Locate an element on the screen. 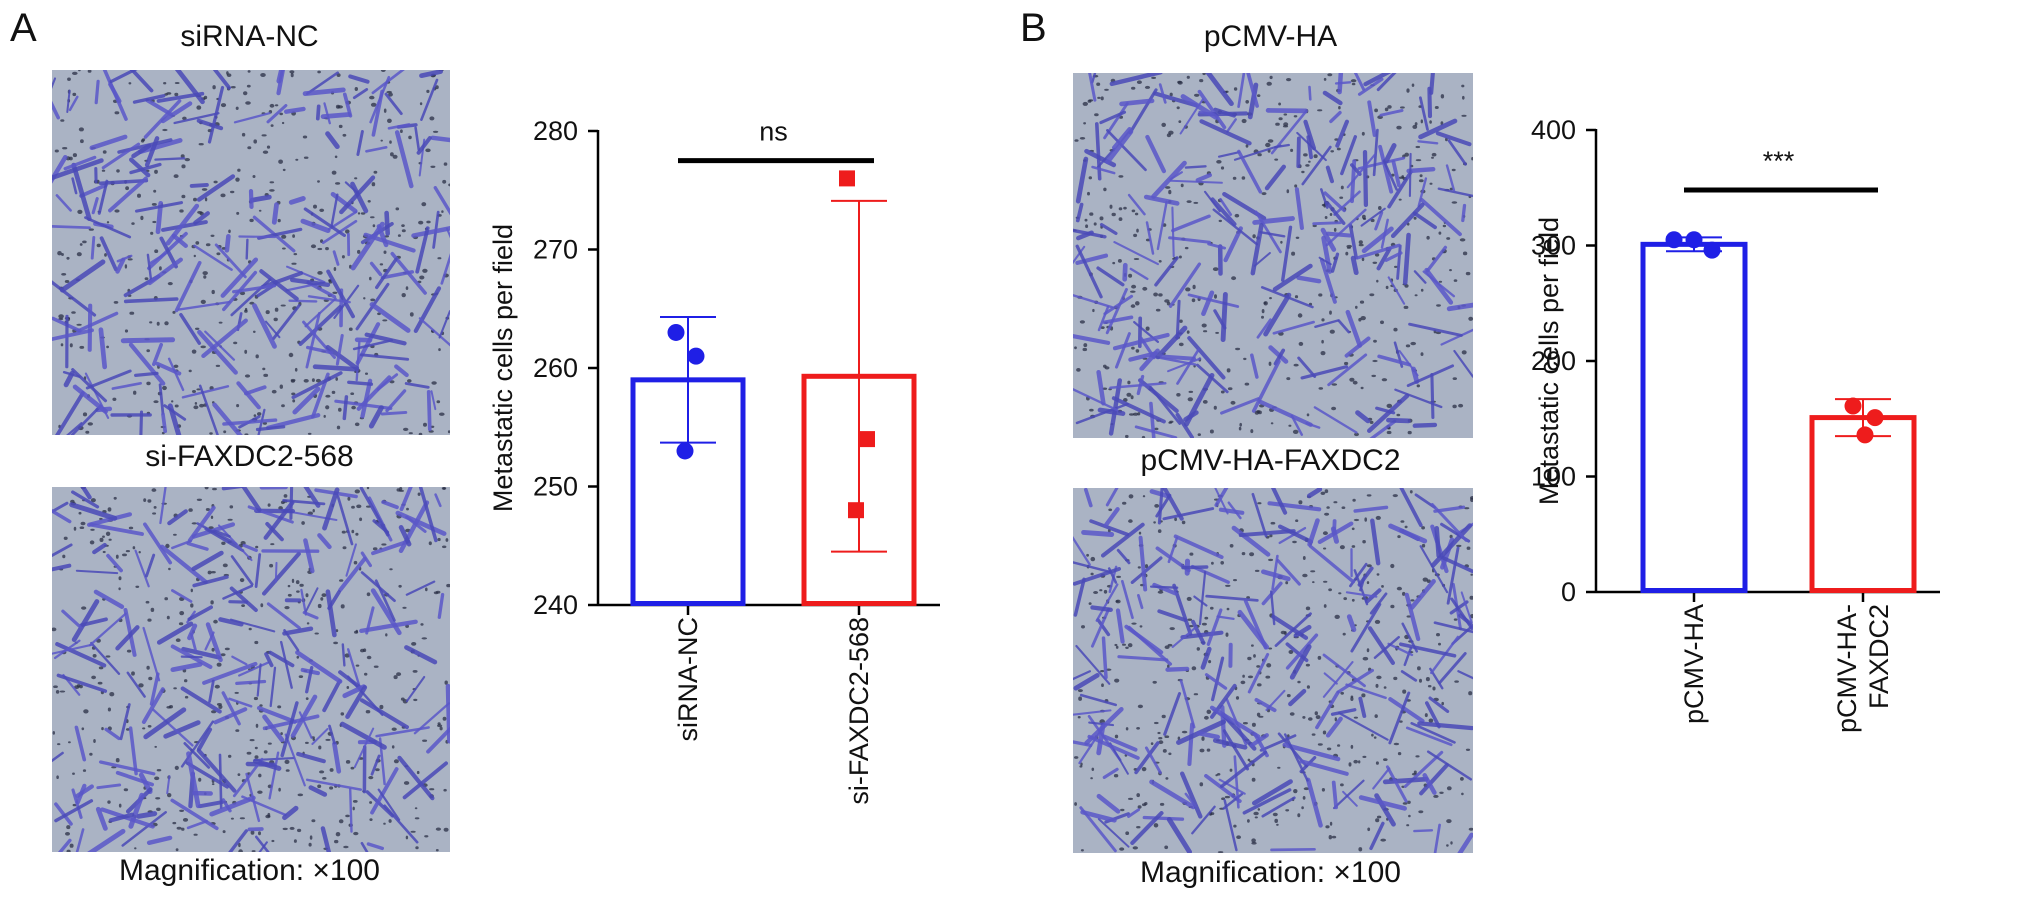 This screenshot has height=901, width=2032. bar-pcmv-ha-faxdc2 is located at coordinates (1863, 504).